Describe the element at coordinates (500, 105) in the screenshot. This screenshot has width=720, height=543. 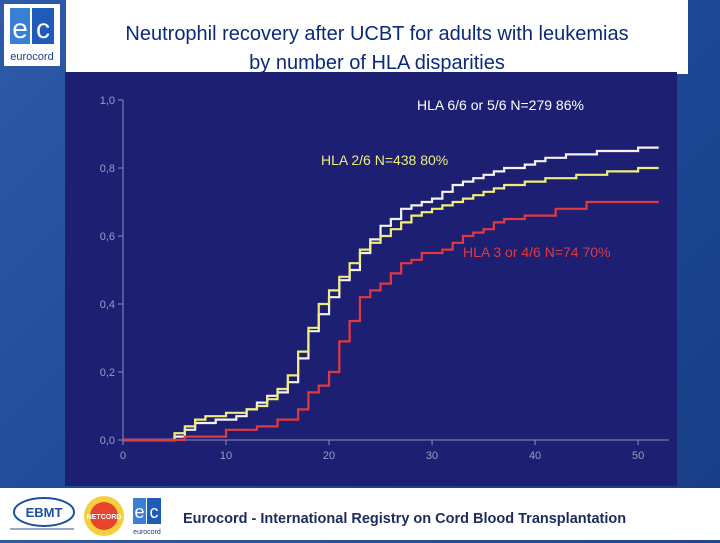
I see `series-hla-6-6-or-5-6-label: HLA 6/6 or 5/6 N=279 86%` at that location.